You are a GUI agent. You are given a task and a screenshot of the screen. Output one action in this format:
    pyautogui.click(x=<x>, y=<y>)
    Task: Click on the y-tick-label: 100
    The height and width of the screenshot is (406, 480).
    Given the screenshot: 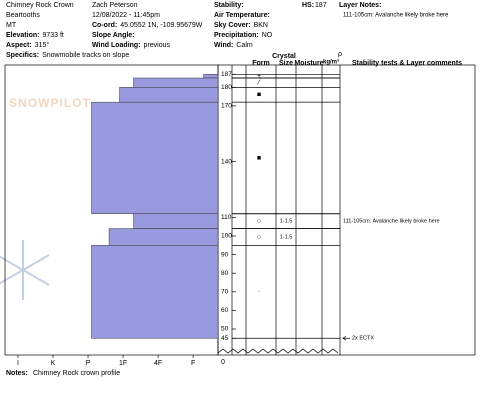 What is the action you would take?
    pyautogui.click(x=226, y=236)
    